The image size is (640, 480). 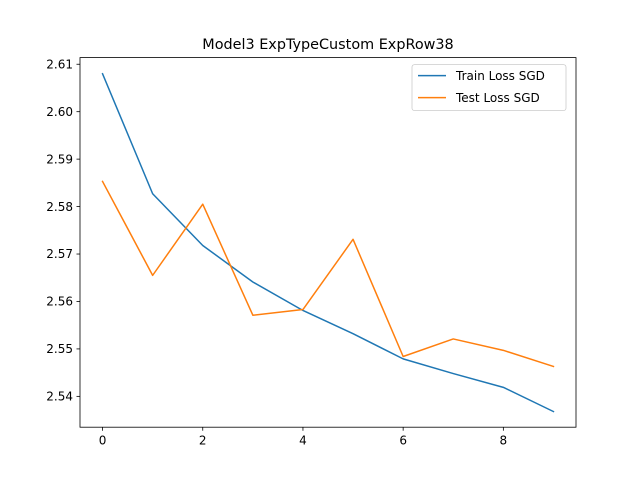 I want to click on legend-label: Train Loss SGD, so click(x=500, y=76).